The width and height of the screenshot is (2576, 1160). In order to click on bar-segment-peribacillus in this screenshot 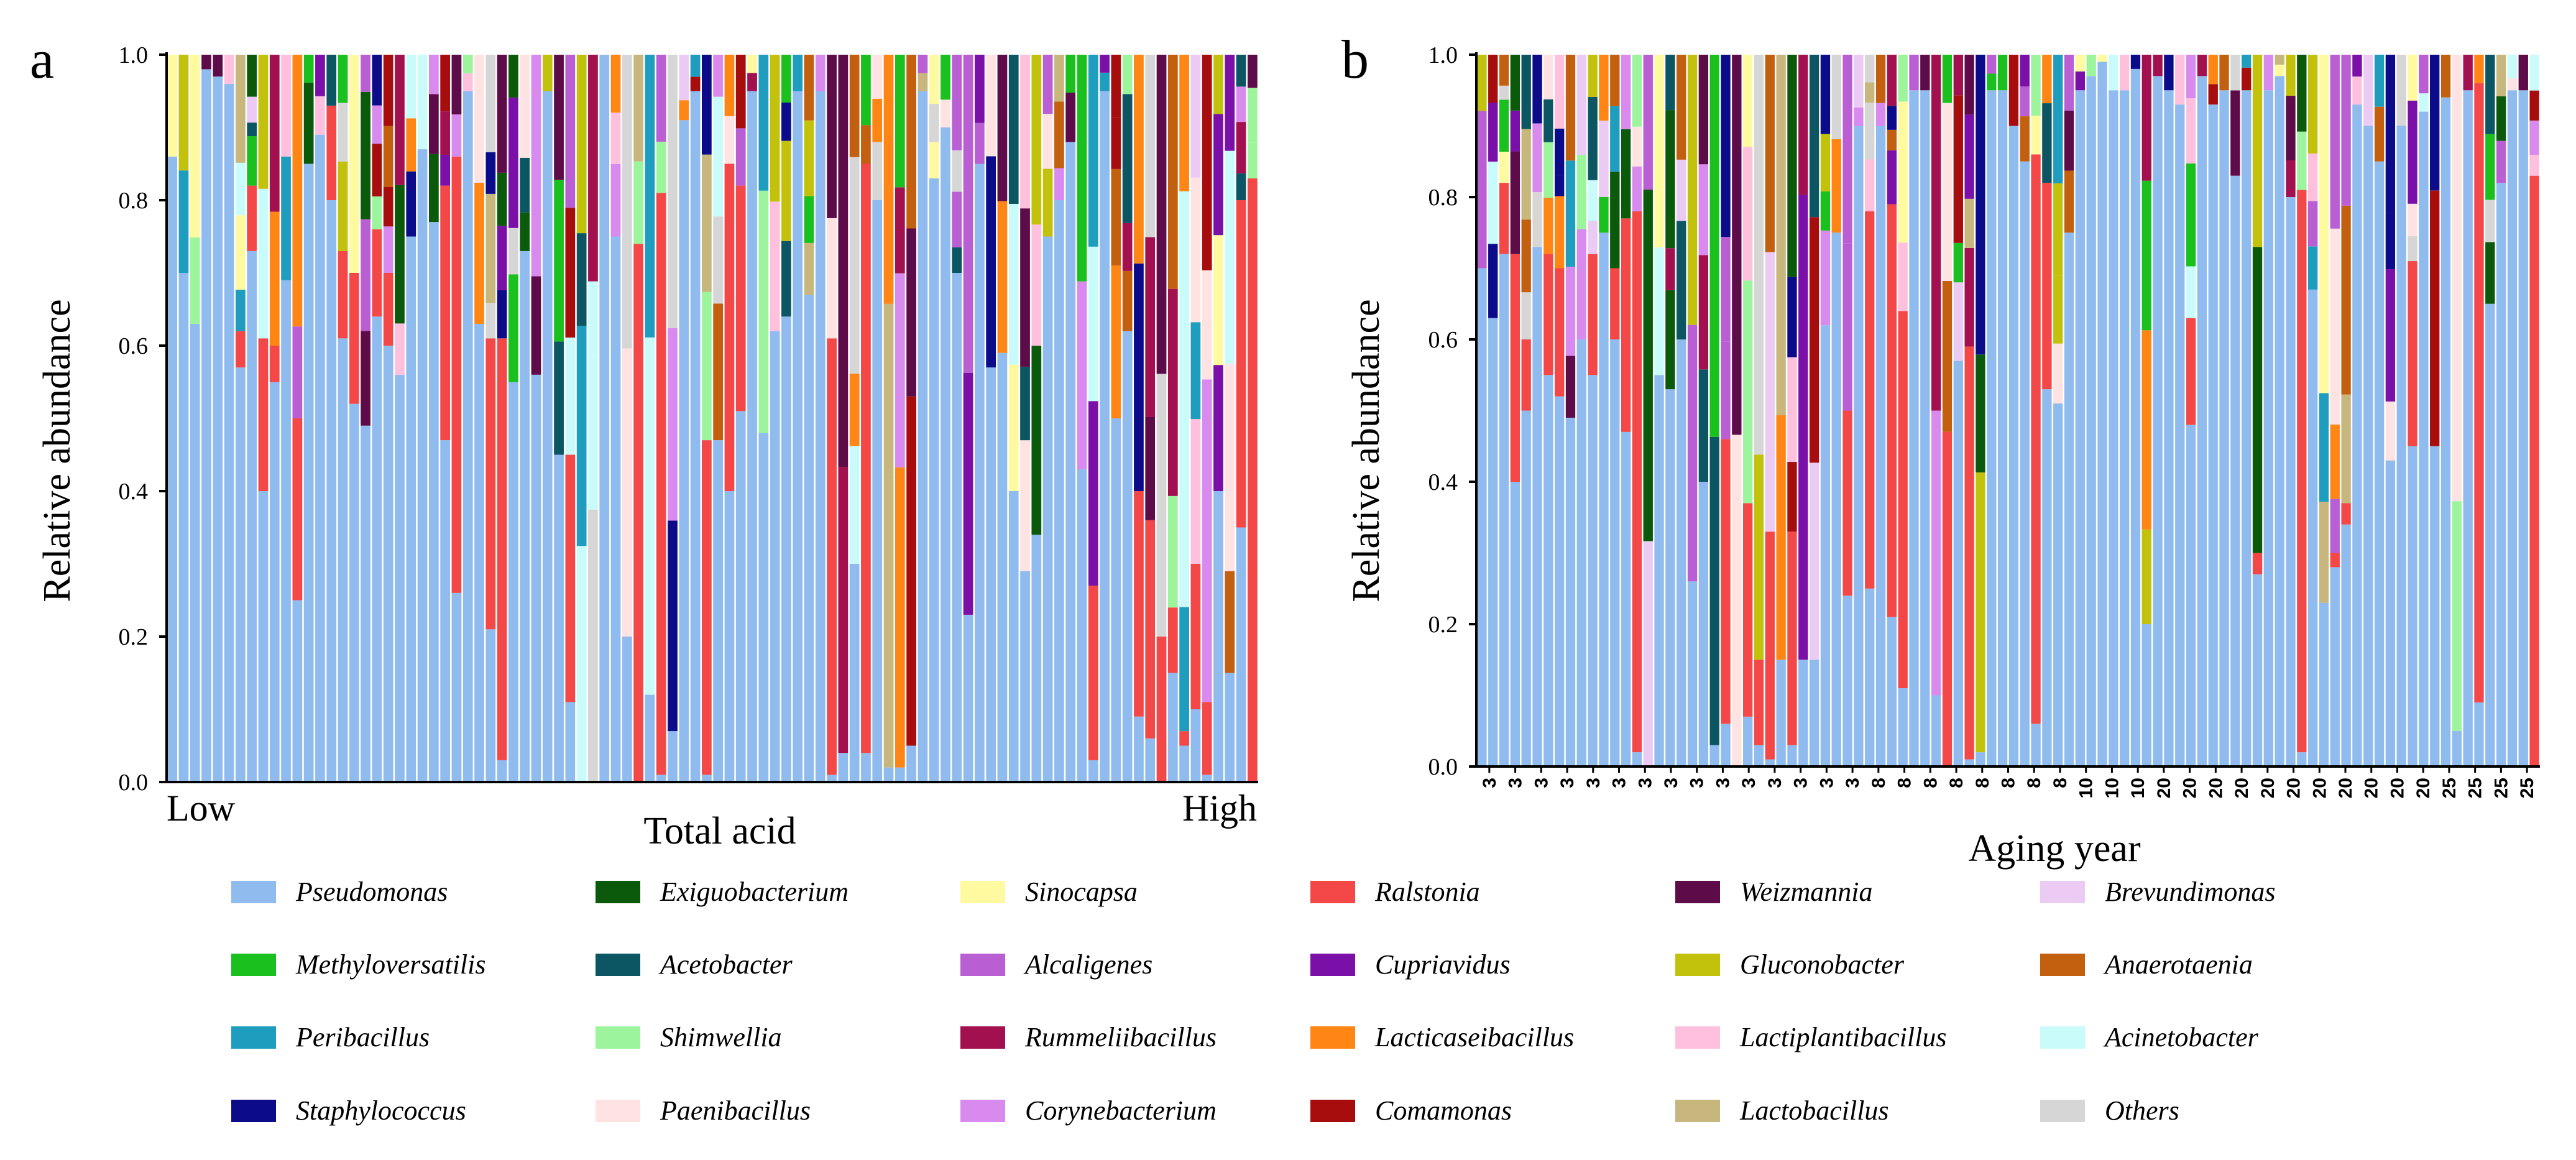, I will do `click(2247, 61)`.